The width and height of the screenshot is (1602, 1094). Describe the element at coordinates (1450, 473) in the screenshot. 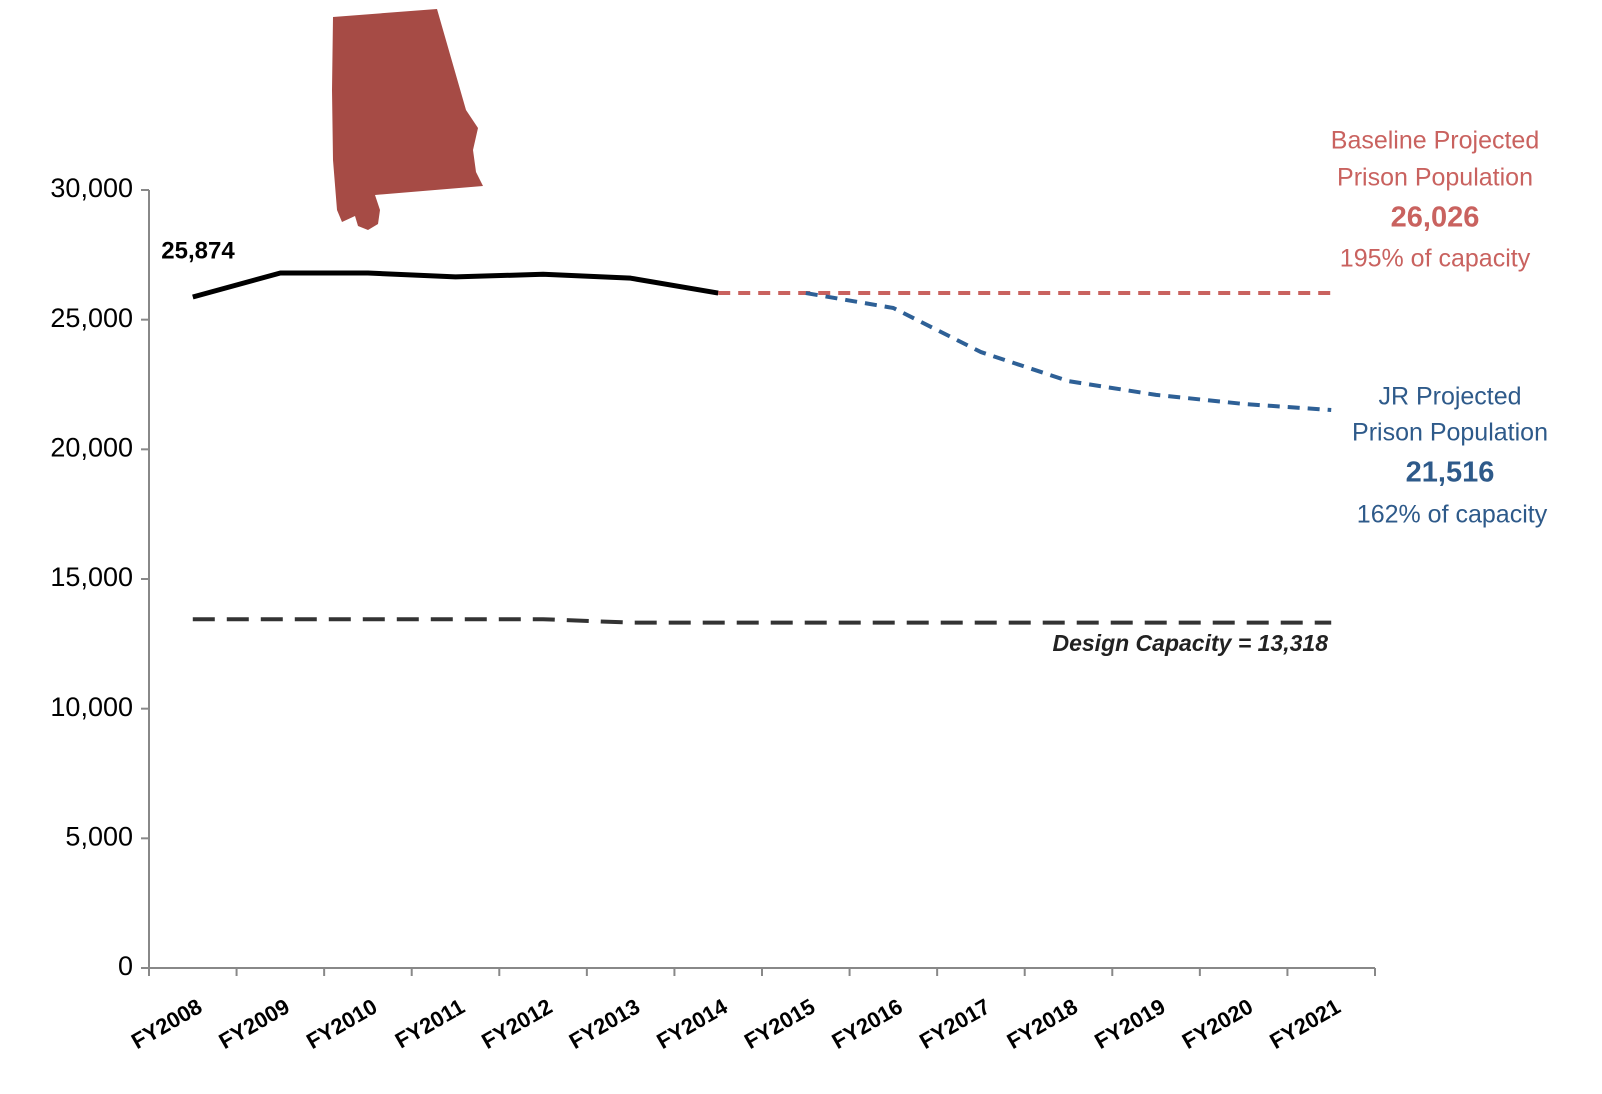

I see `data-label: 21,516` at that location.